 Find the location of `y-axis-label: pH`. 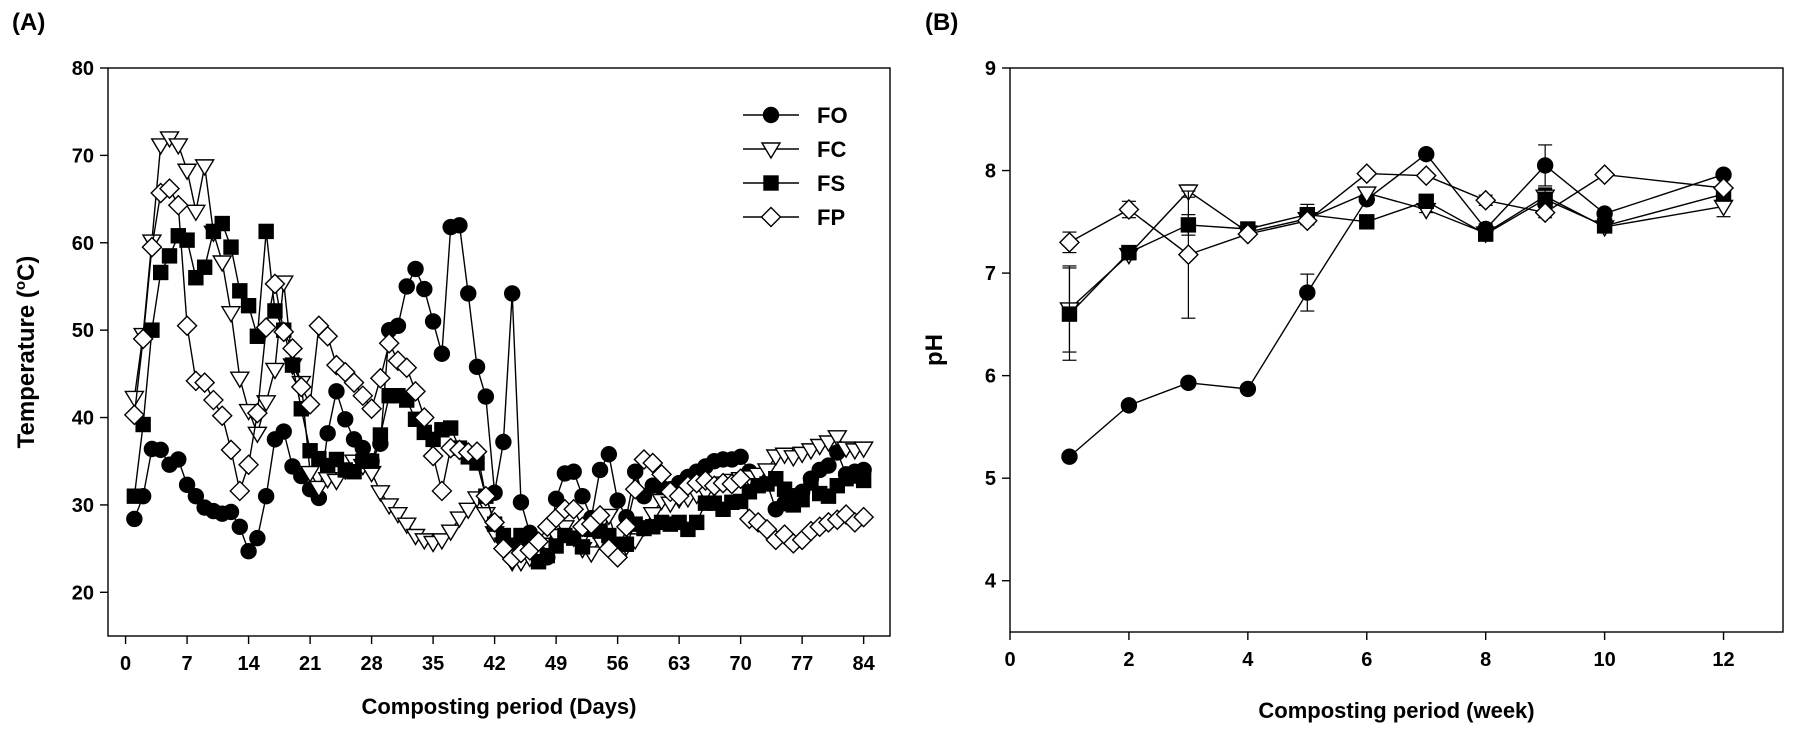

y-axis-label: pH is located at coordinates (934, 350).